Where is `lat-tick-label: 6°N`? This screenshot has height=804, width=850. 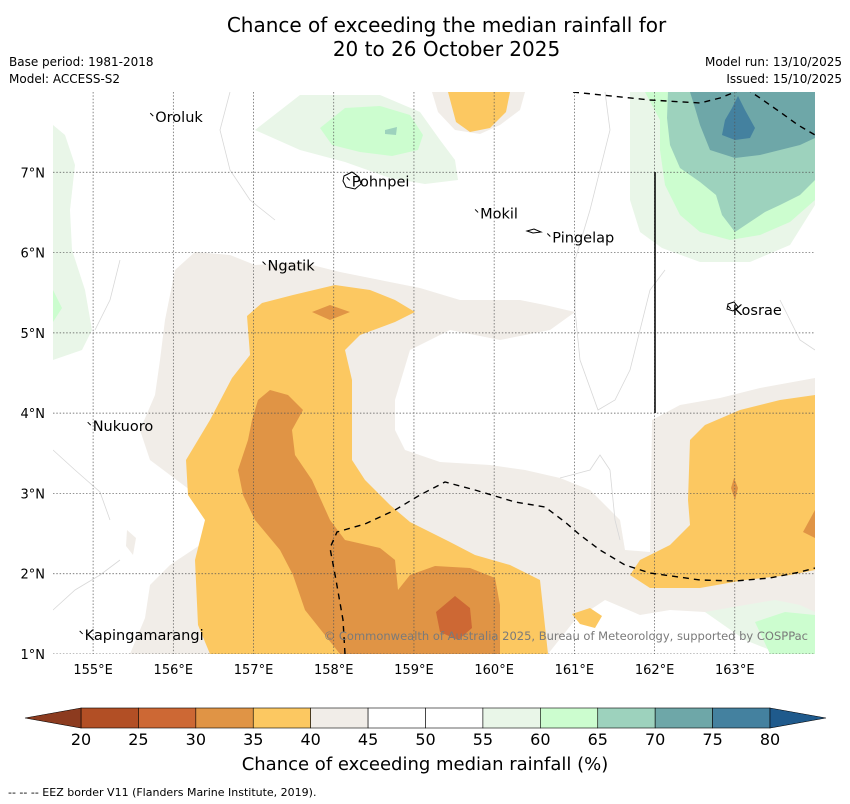 lat-tick-label: 6°N is located at coordinates (33, 254).